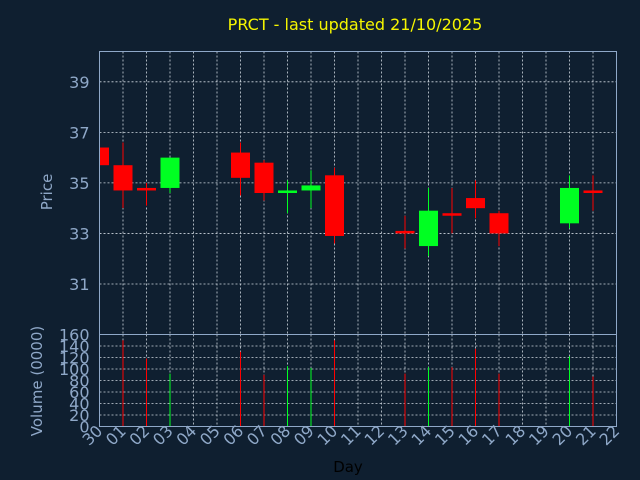 This screenshot has height=480, width=640. What do you see at coordinates (79, 284) in the screenshot?
I see `price-y-tick: 31` at bounding box center [79, 284].